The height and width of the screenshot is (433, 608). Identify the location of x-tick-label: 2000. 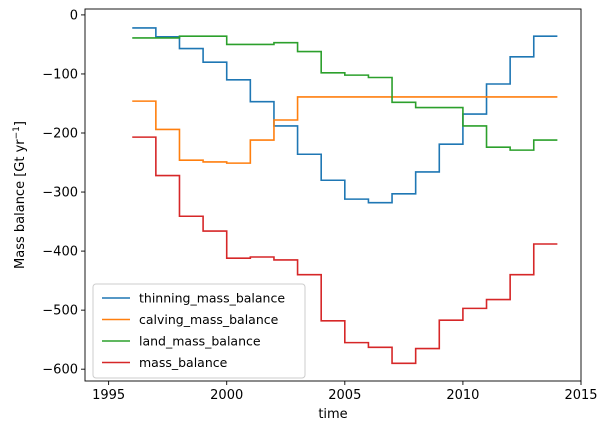
(226, 395).